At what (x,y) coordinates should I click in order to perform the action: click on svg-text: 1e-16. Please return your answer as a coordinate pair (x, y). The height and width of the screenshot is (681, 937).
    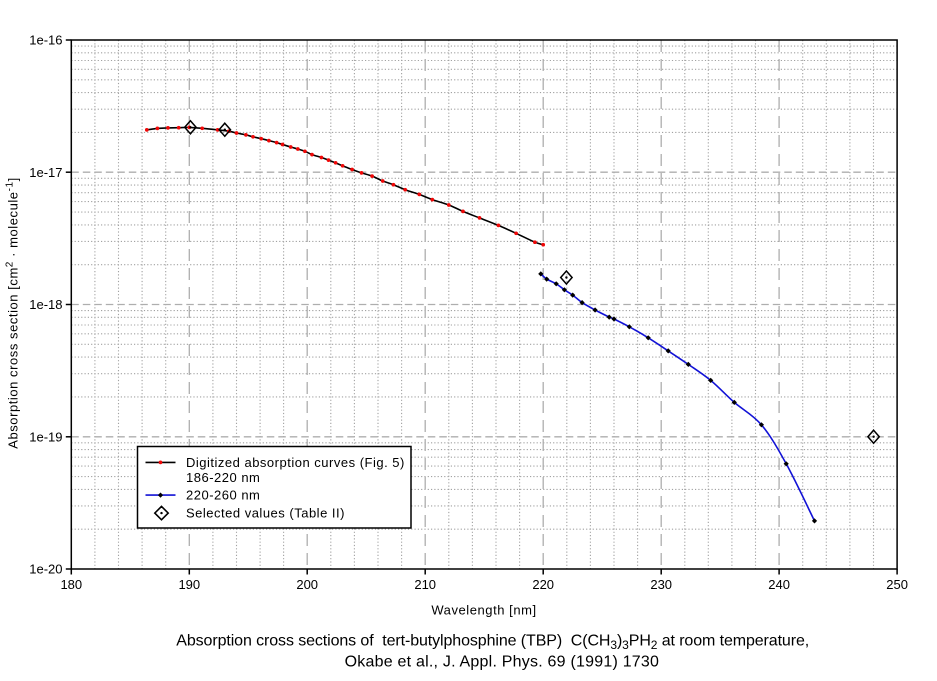
    Looking at the image, I should click on (45, 40).